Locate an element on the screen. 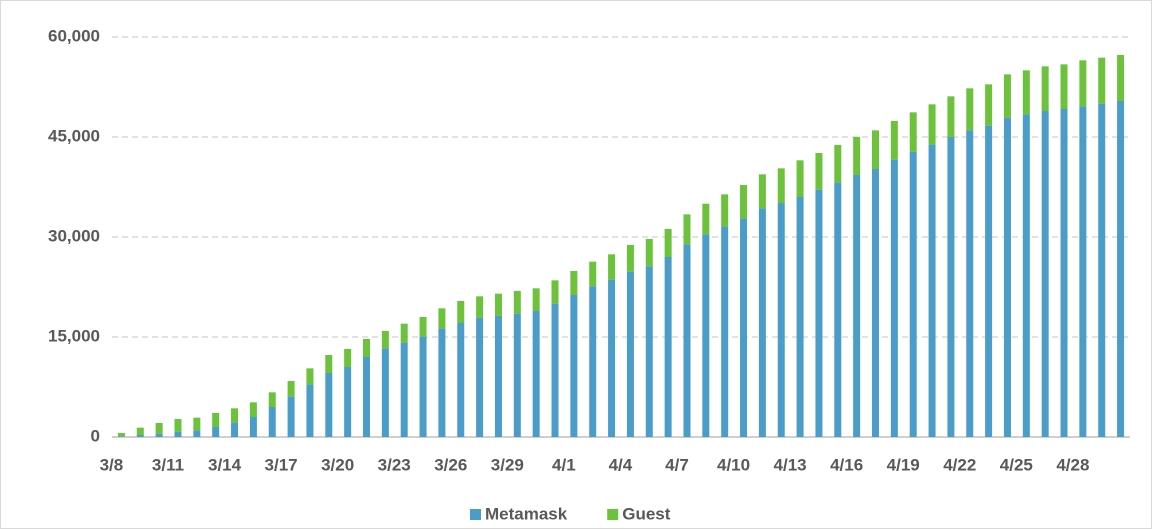 This screenshot has height=529, width=1152. x-tick-label: 3/20 is located at coordinates (337, 464).